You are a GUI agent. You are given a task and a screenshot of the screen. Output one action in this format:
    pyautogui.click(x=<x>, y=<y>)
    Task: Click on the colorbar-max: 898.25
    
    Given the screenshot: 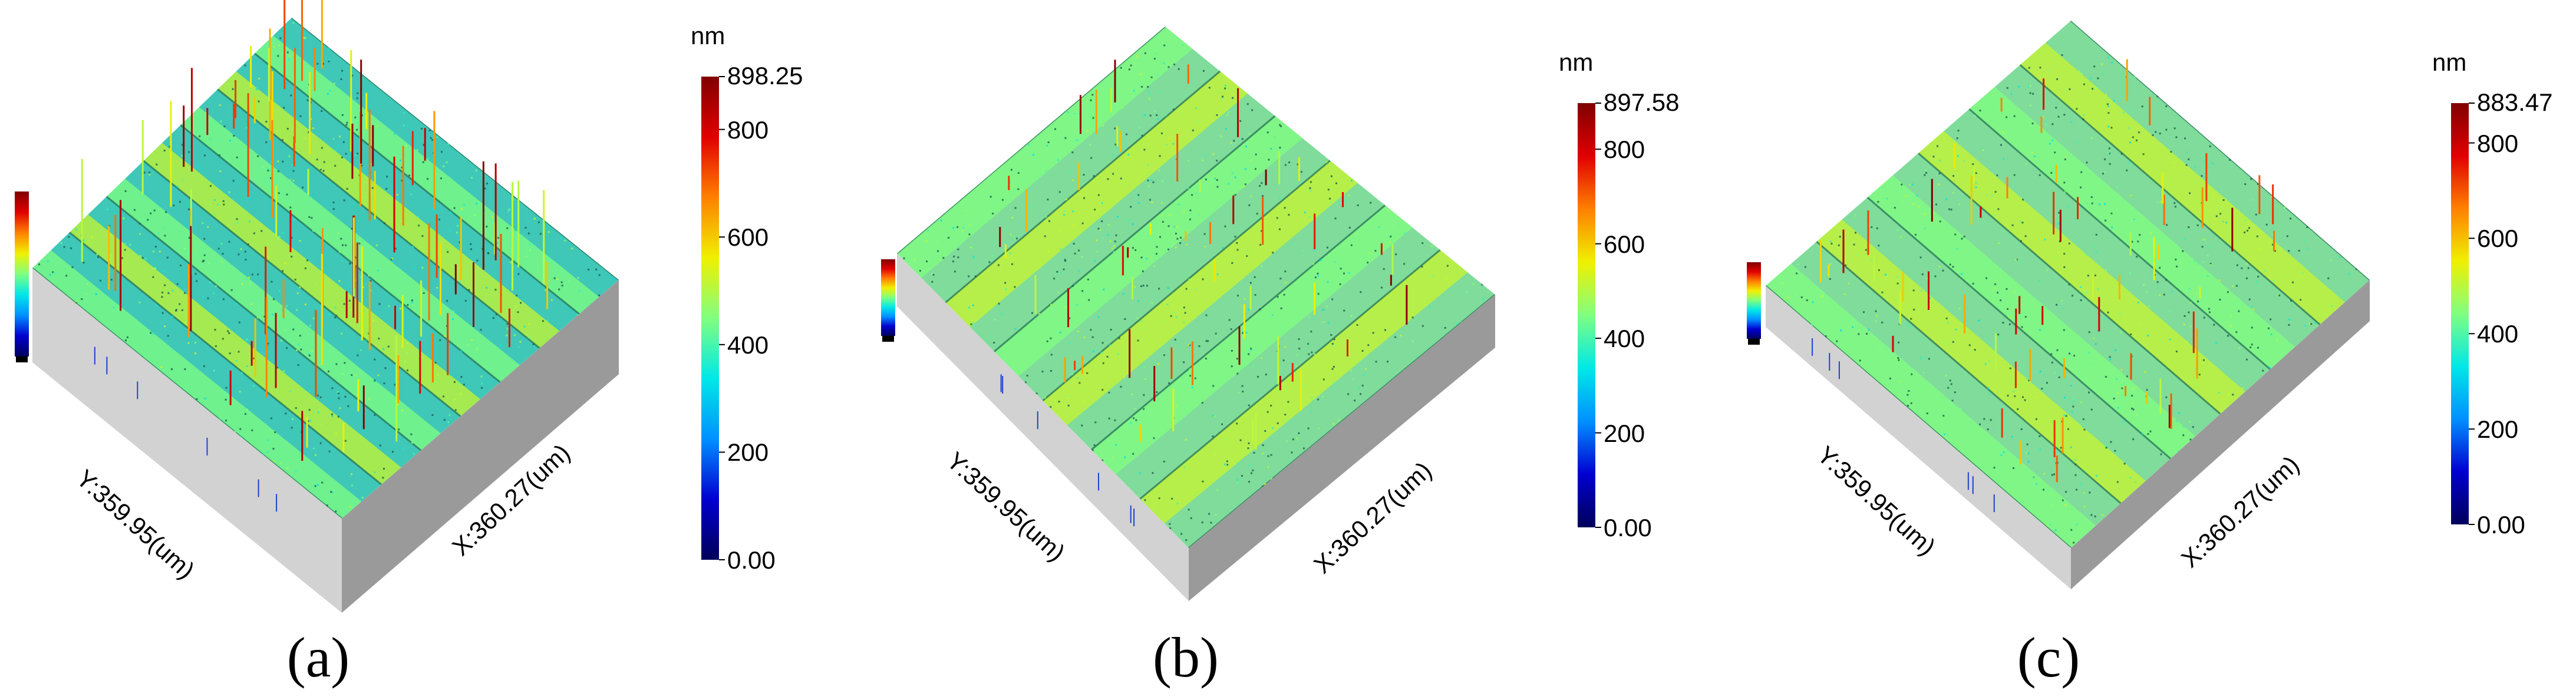 What is the action you would take?
    pyautogui.click(x=765, y=76)
    